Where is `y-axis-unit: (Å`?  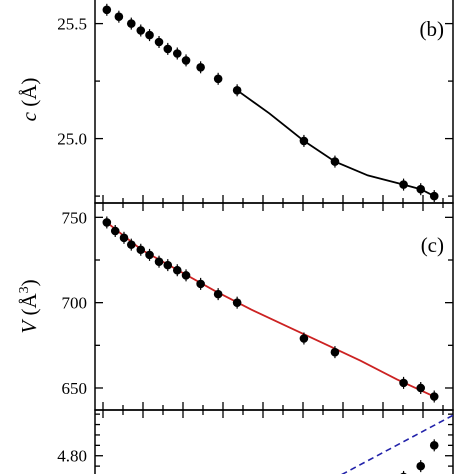 y-axis-unit: (Å is located at coordinates (29, 304).